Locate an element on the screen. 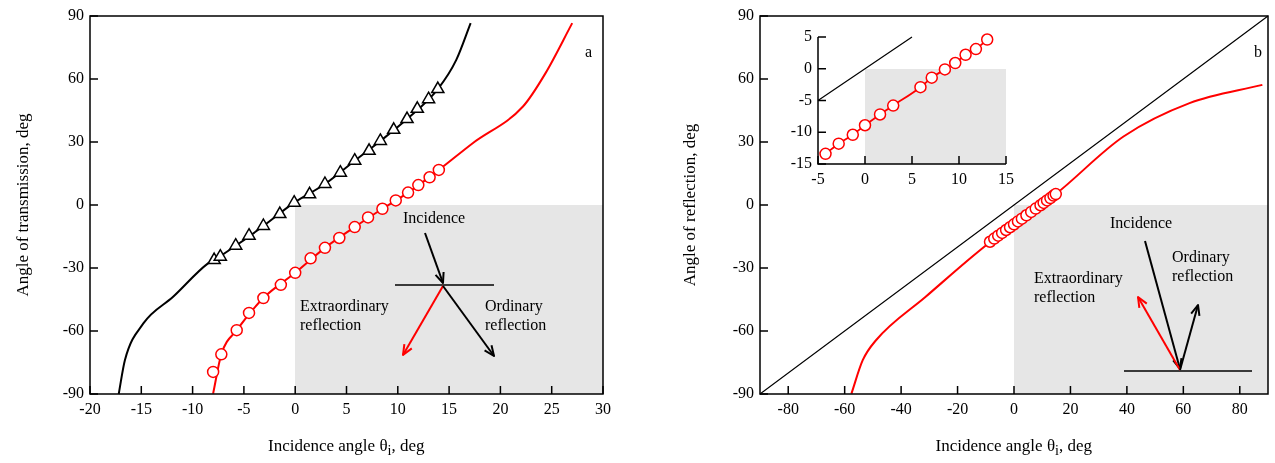 Image resolution: width=1275 pixels, height=463 pixels. y-tick-label: -5 is located at coordinates (805, 99).